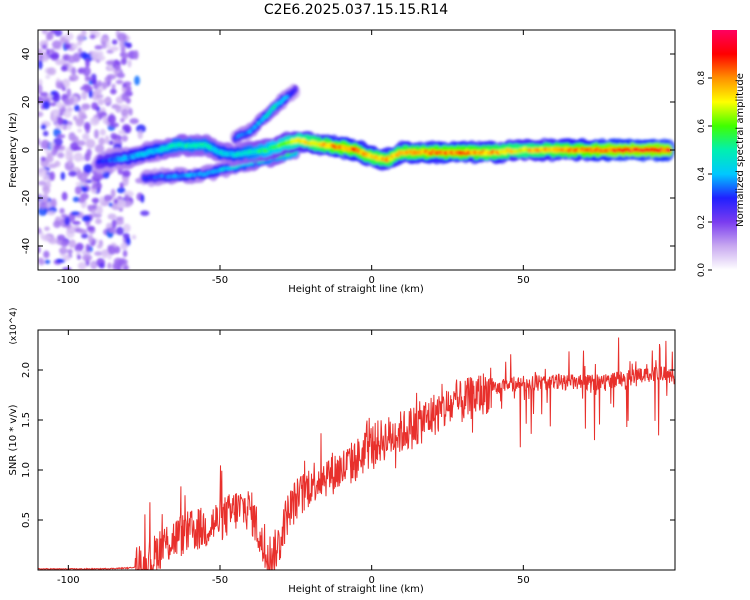 The width and height of the screenshot is (750, 600). Describe the element at coordinates (724, 150) in the screenshot. I see `colorbar-scale` at that location.